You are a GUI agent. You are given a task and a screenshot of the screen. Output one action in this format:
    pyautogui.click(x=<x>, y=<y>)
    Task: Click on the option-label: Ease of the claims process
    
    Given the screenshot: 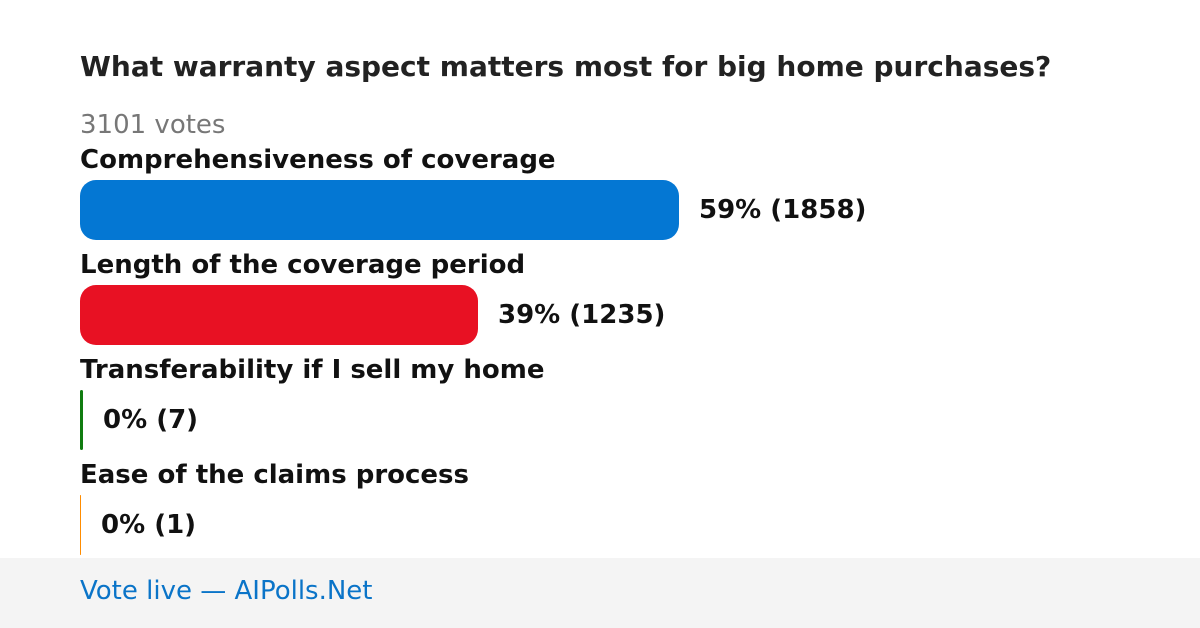 What is the action you would take?
    pyautogui.click(x=275, y=475)
    